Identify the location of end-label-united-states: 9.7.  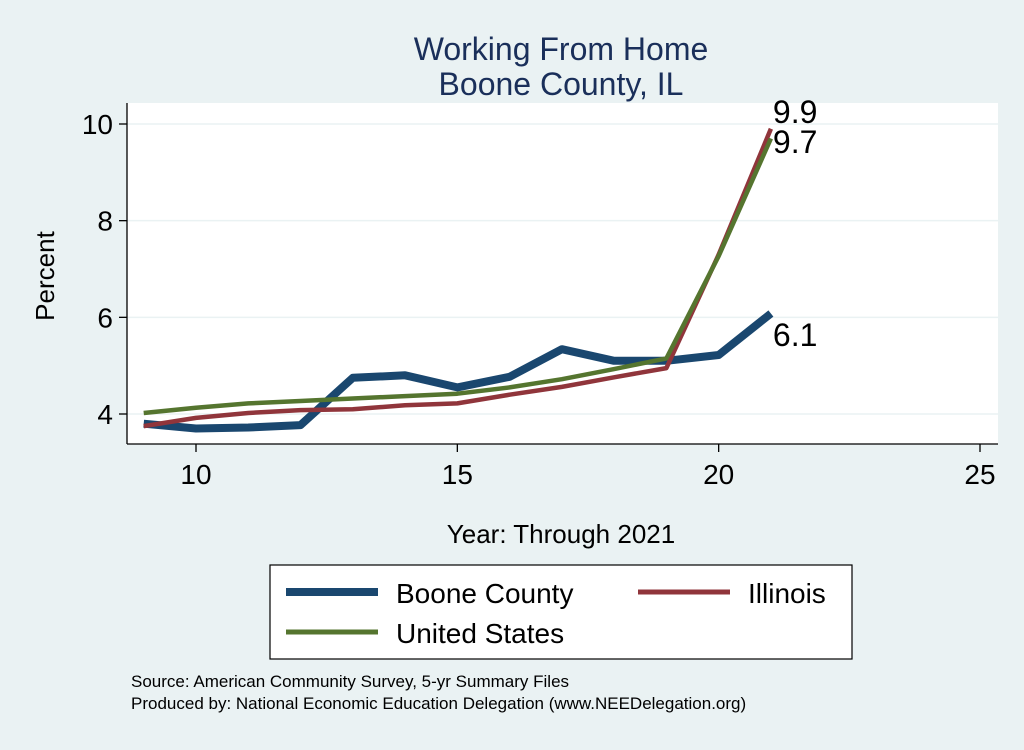
(795, 142).